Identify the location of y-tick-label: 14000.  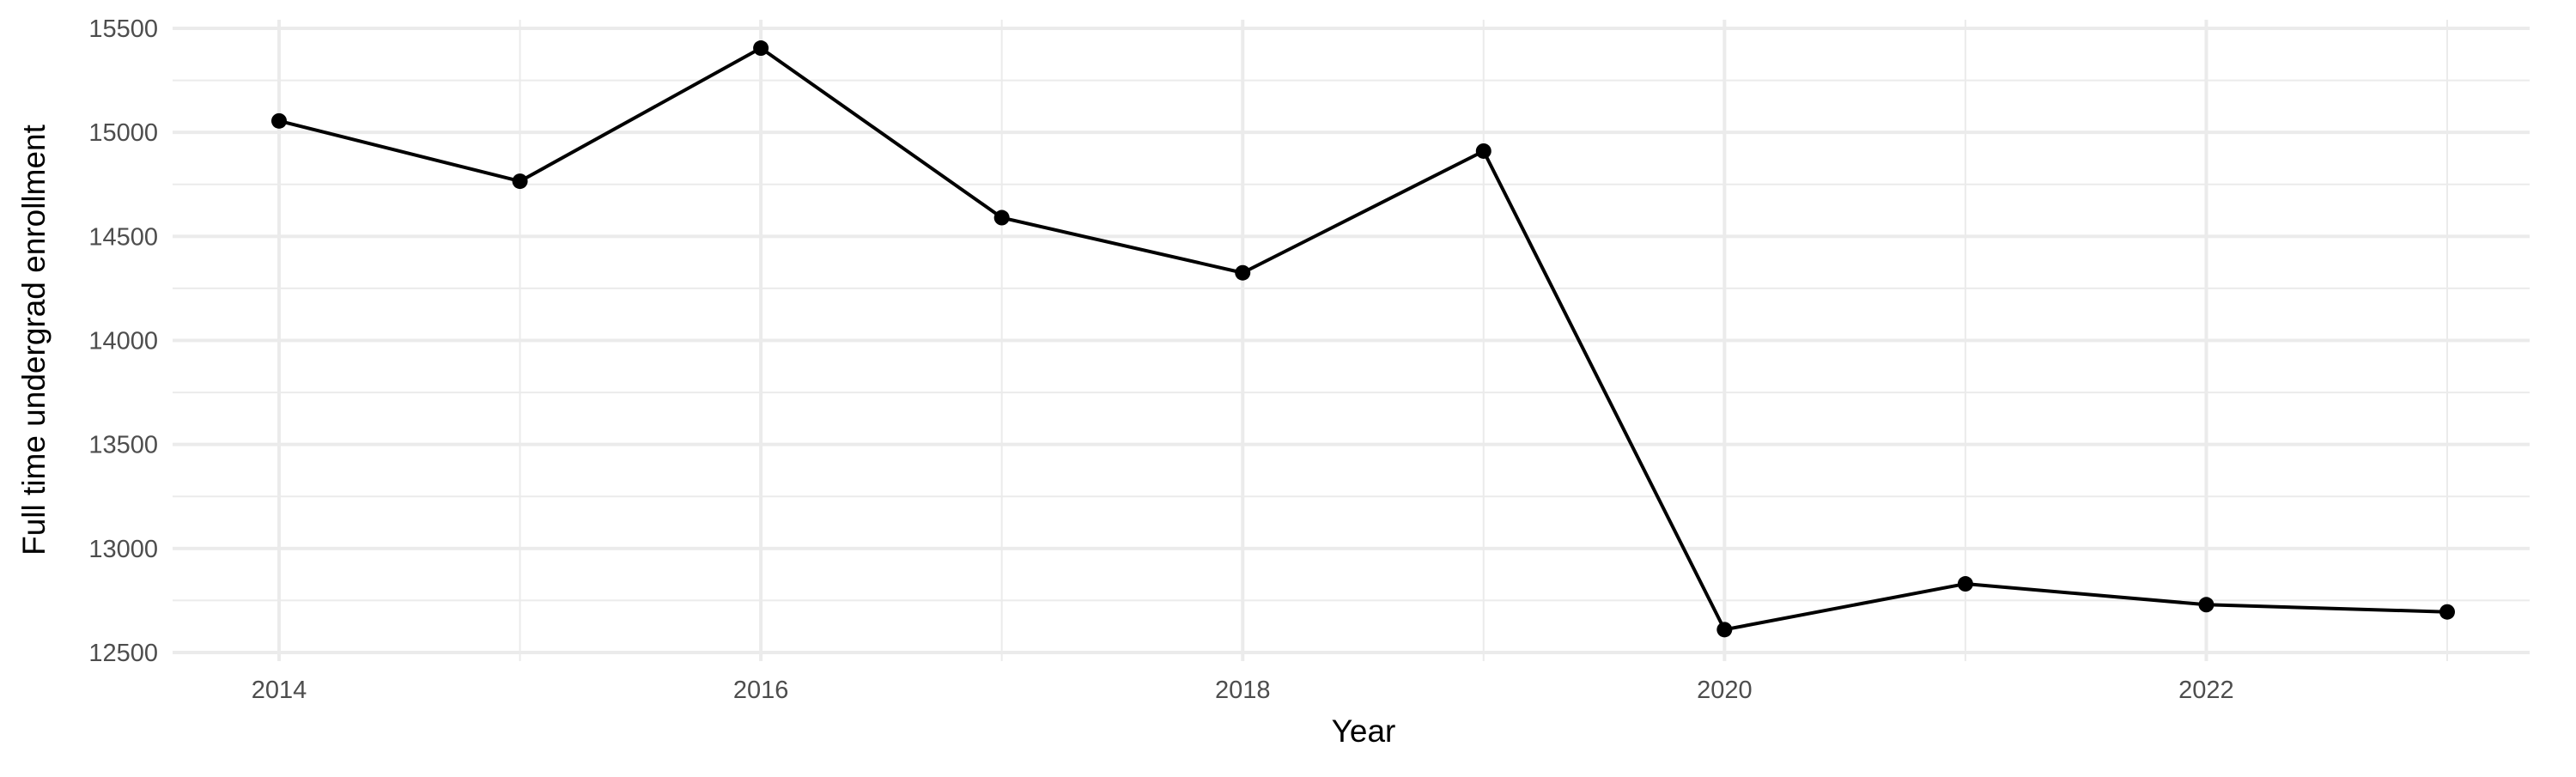
(123, 341).